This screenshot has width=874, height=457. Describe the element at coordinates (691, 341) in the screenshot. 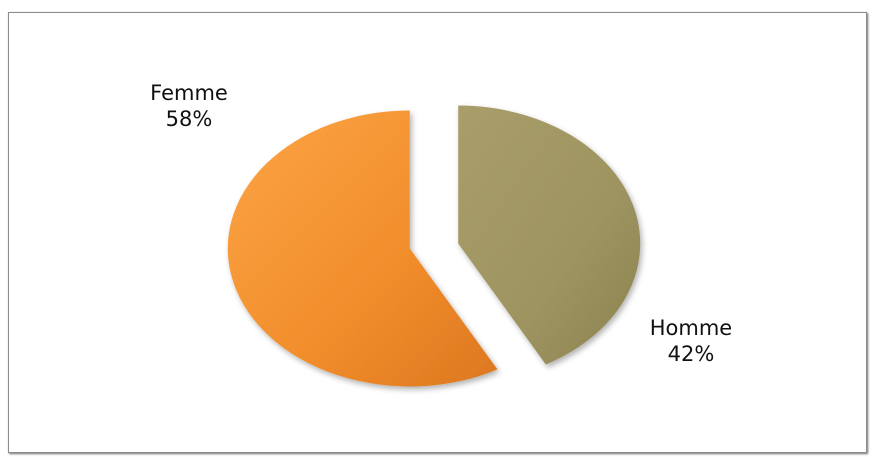

I see `slice-label-homme: Homme 42%` at that location.